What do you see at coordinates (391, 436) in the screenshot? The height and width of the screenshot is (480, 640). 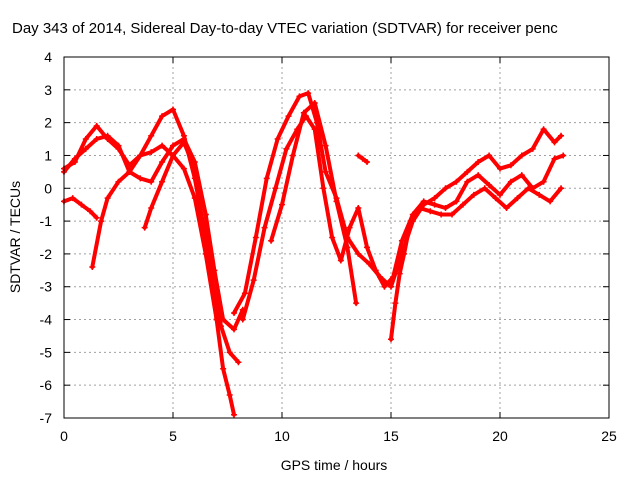 I see `x-tick-label: 15` at bounding box center [391, 436].